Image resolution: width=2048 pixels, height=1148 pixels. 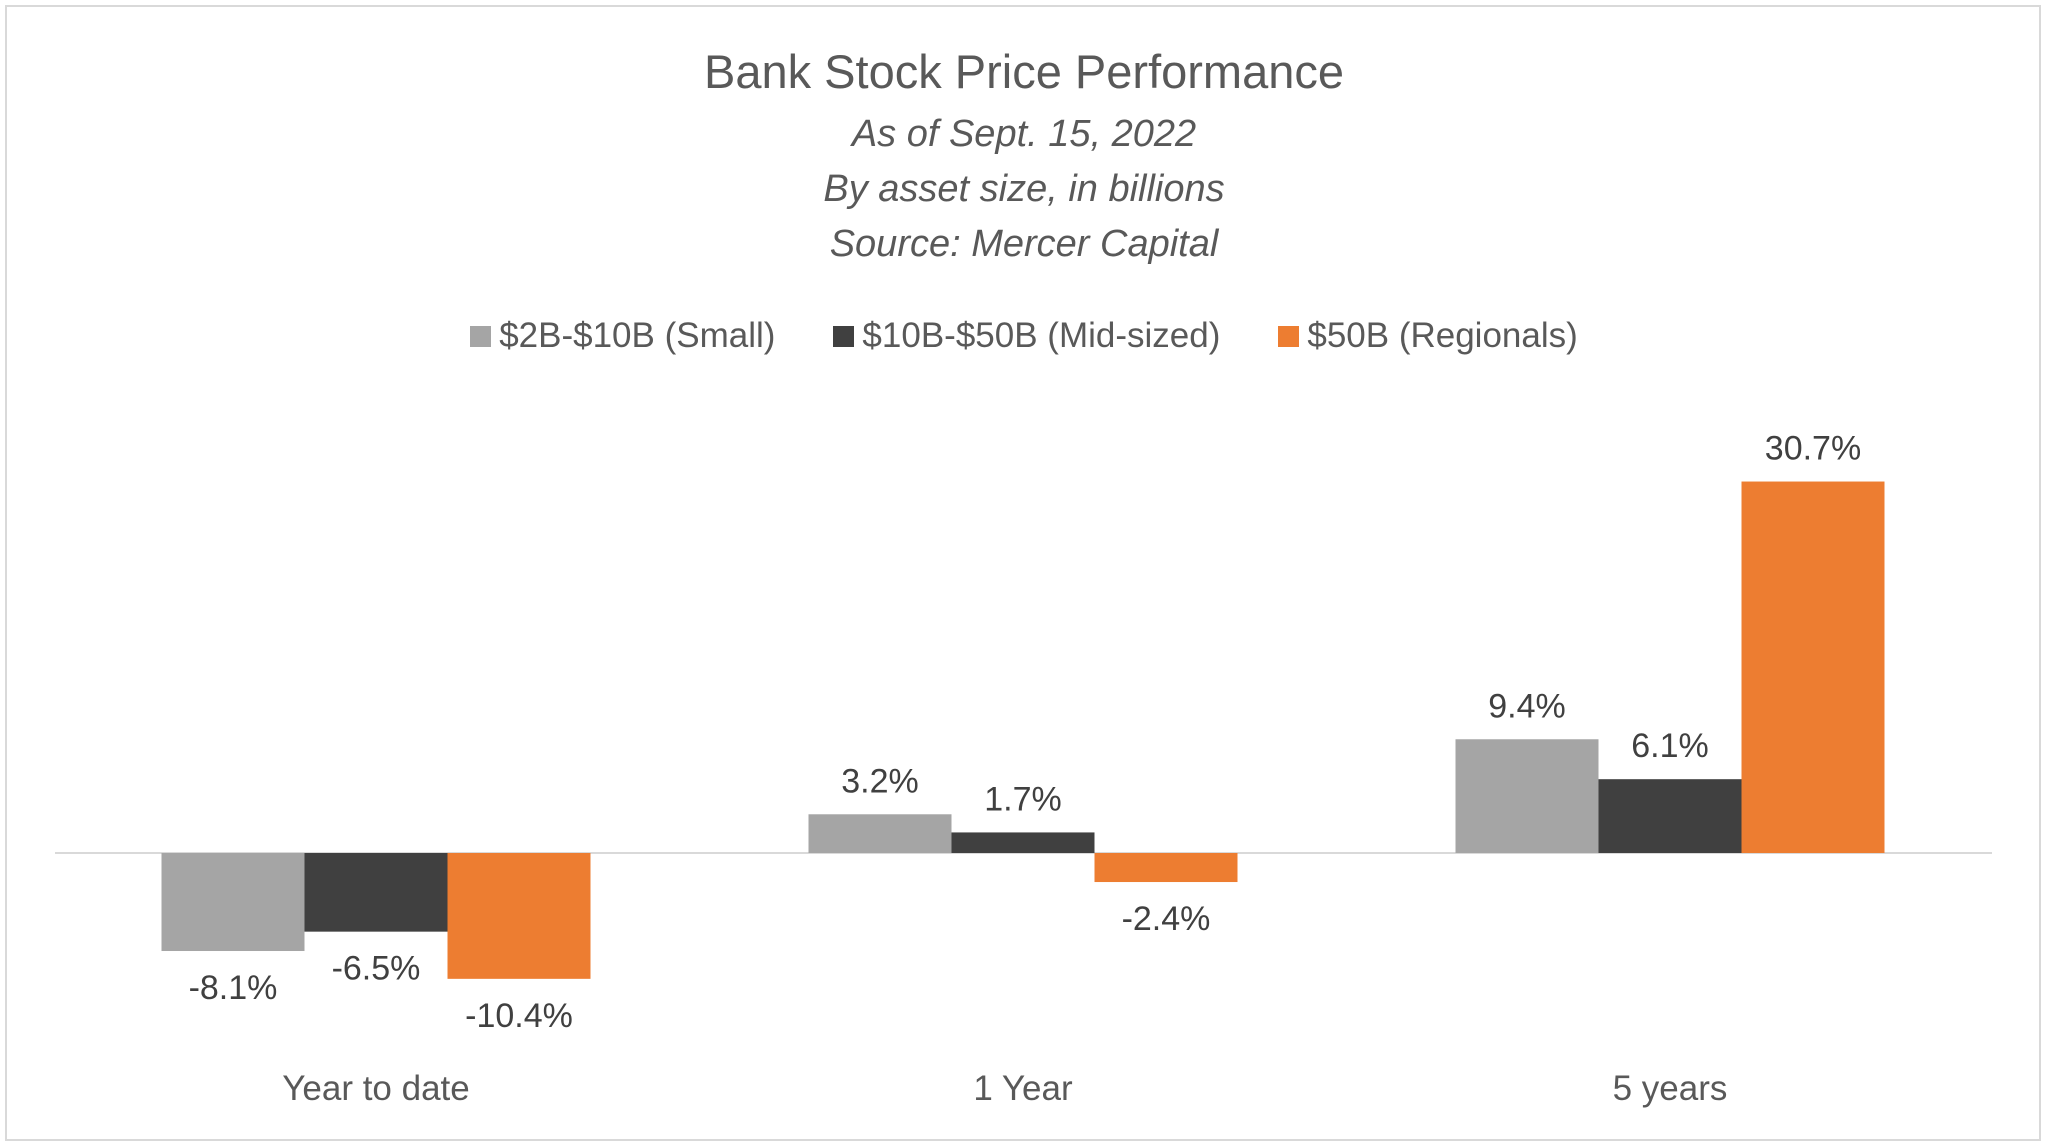 What do you see at coordinates (376, 969) in the screenshot?
I see `data-label: -6.5%` at bounding box center [376, 969].